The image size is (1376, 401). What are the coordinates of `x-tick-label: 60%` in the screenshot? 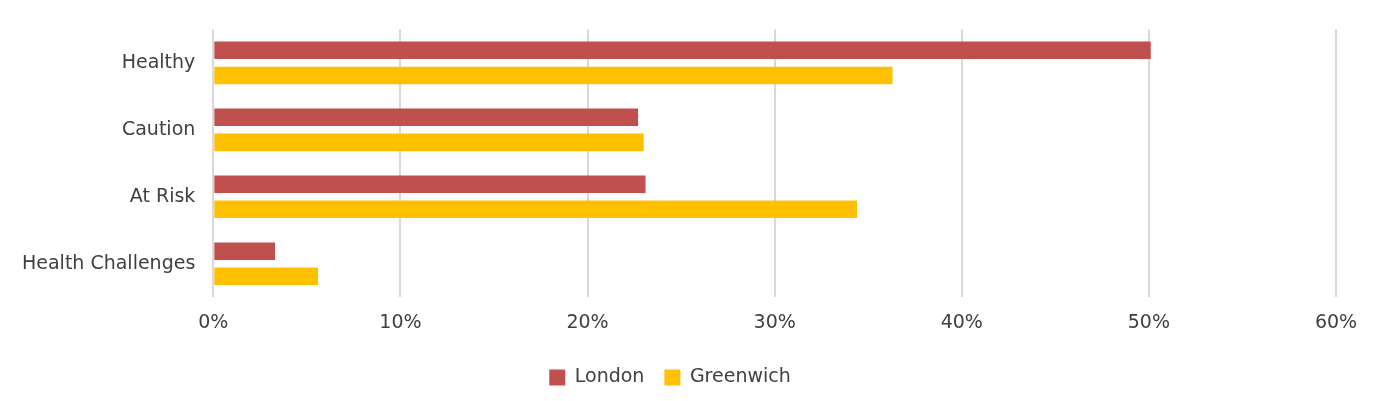 It's located at (1336, 320).